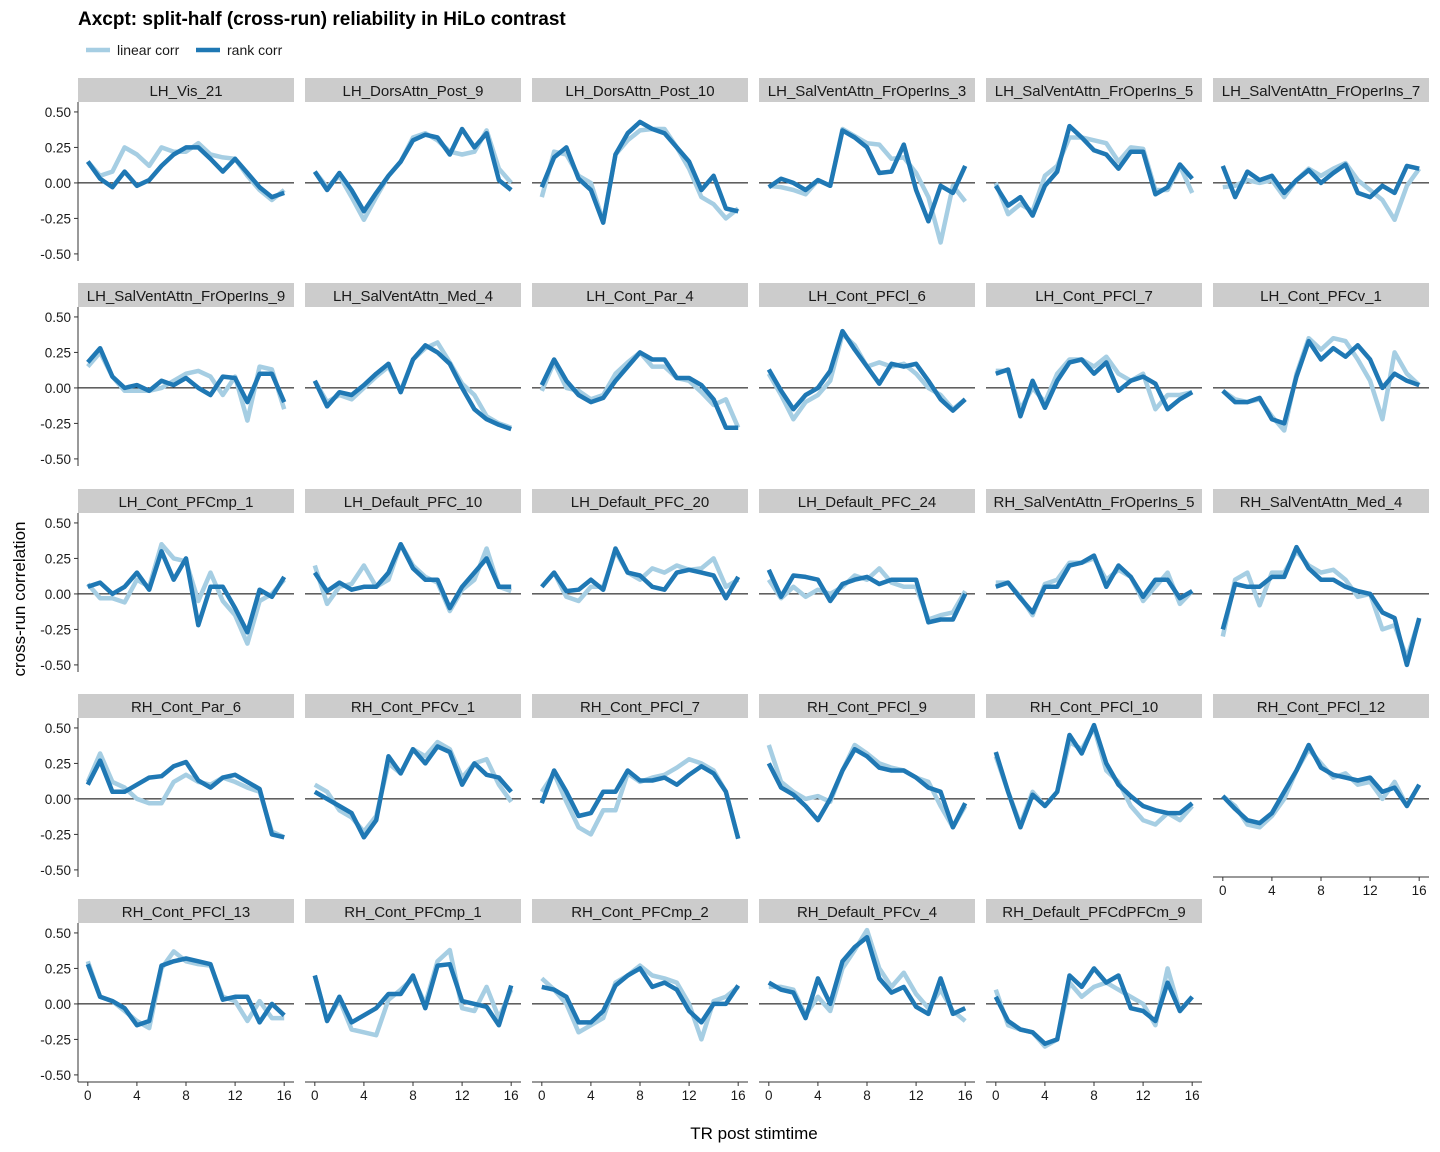 Image resolution: width=1440 pixels, height=1152 pixels. I want to click on facet-strip-label: LH_Default_PFC_20, so click(640, 502).